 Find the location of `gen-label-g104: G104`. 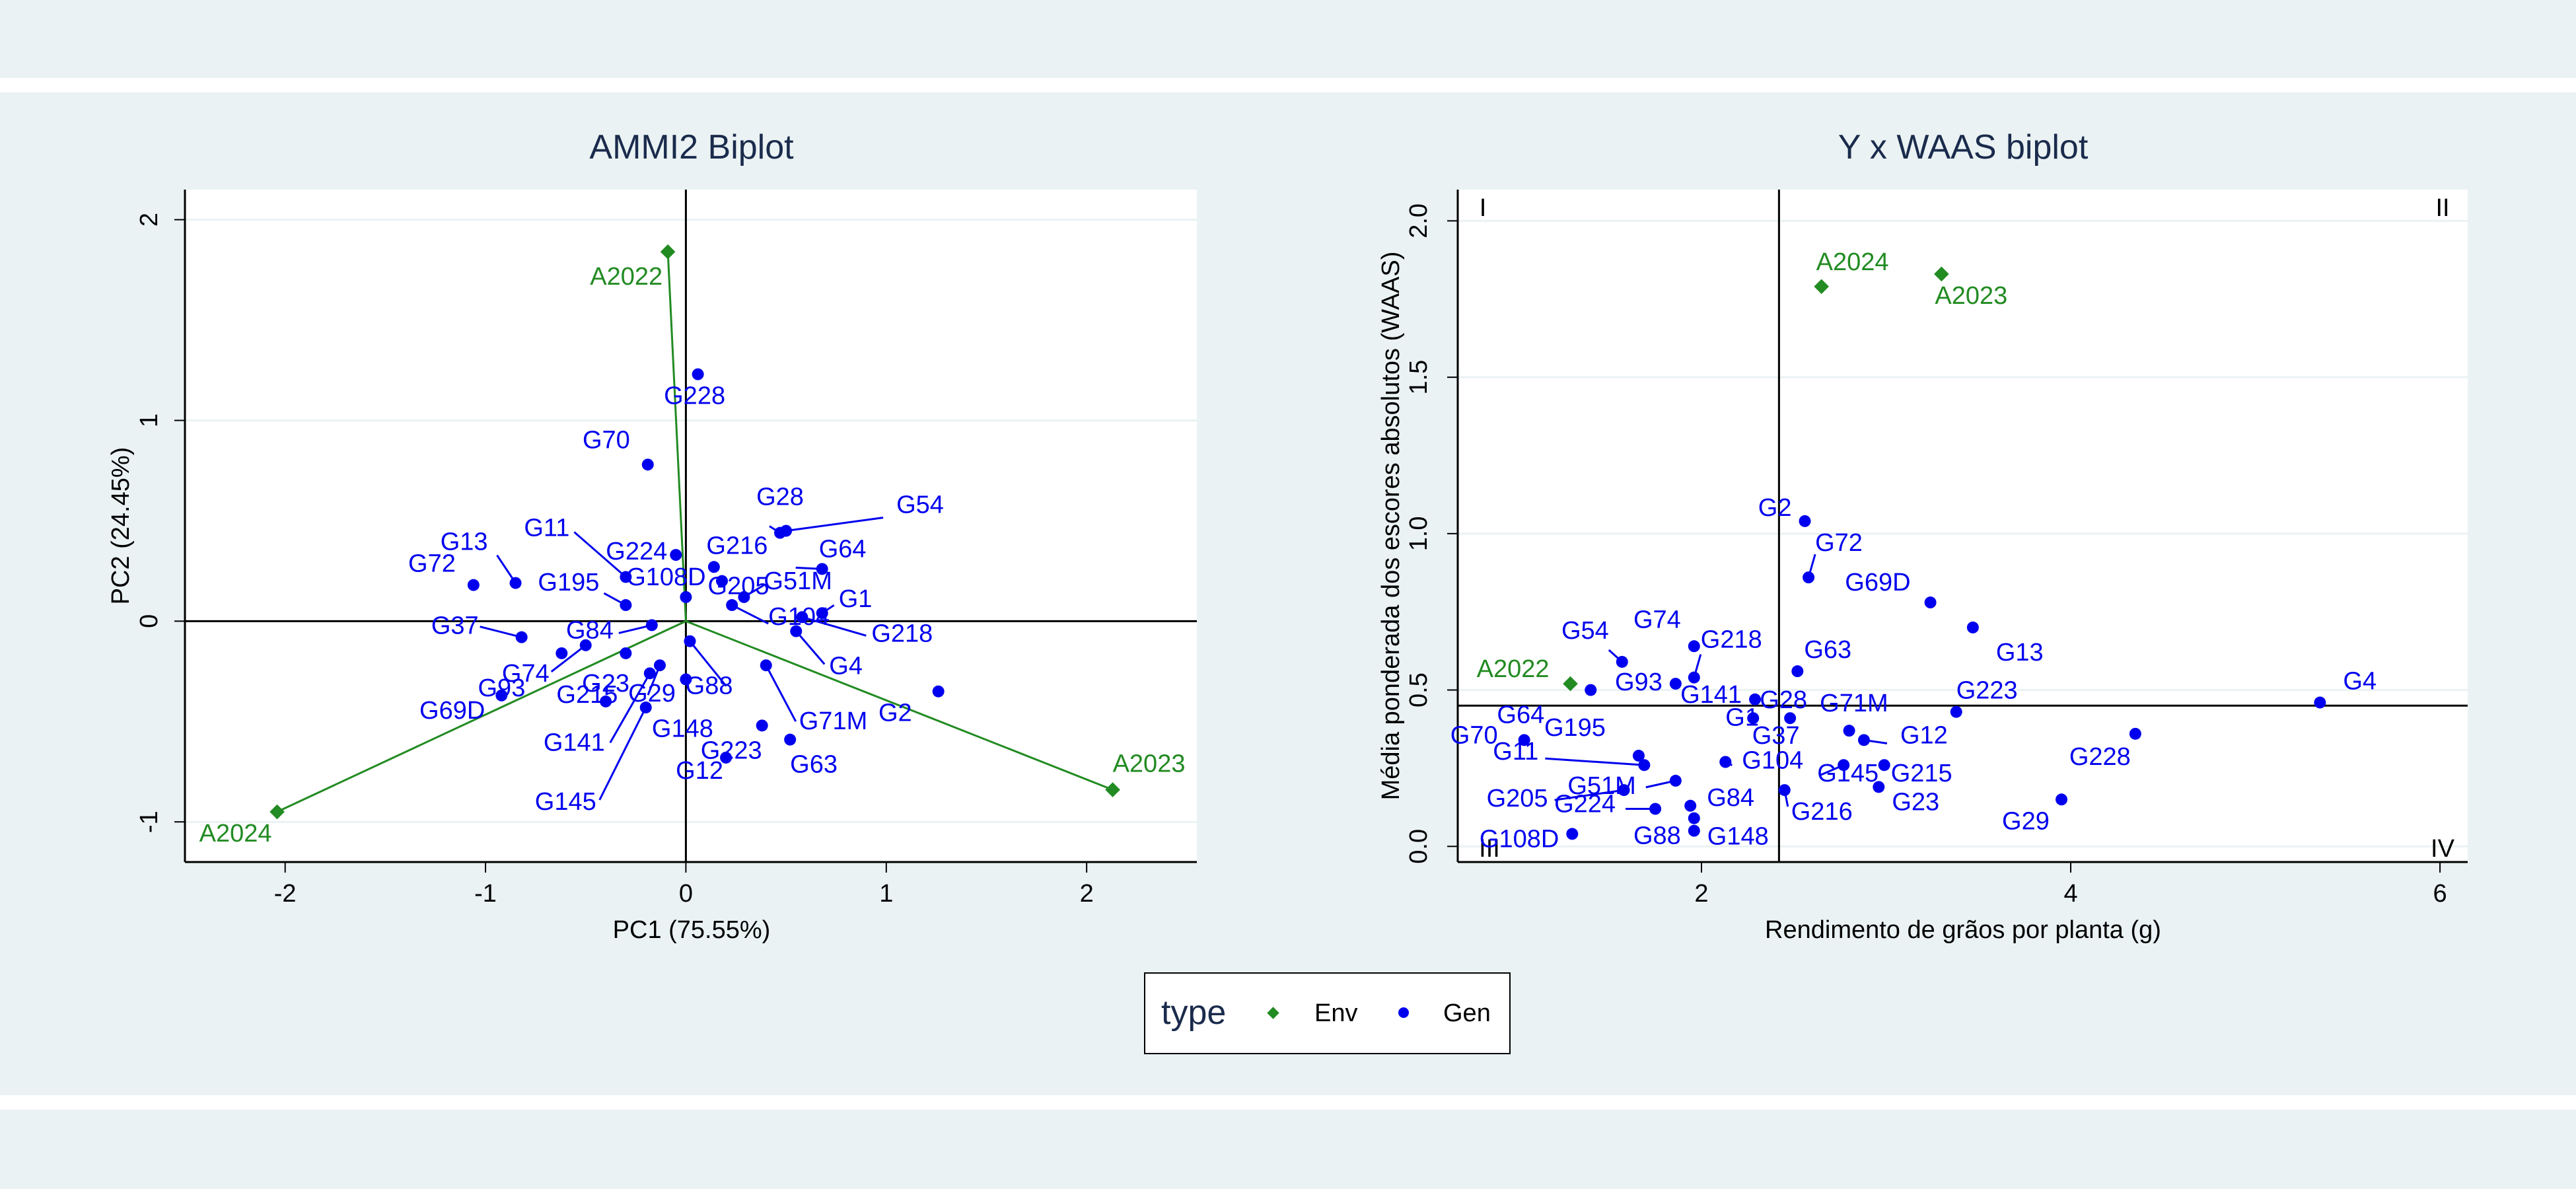

gen-label-g104: G104 is located at coordinates (1772, 760).